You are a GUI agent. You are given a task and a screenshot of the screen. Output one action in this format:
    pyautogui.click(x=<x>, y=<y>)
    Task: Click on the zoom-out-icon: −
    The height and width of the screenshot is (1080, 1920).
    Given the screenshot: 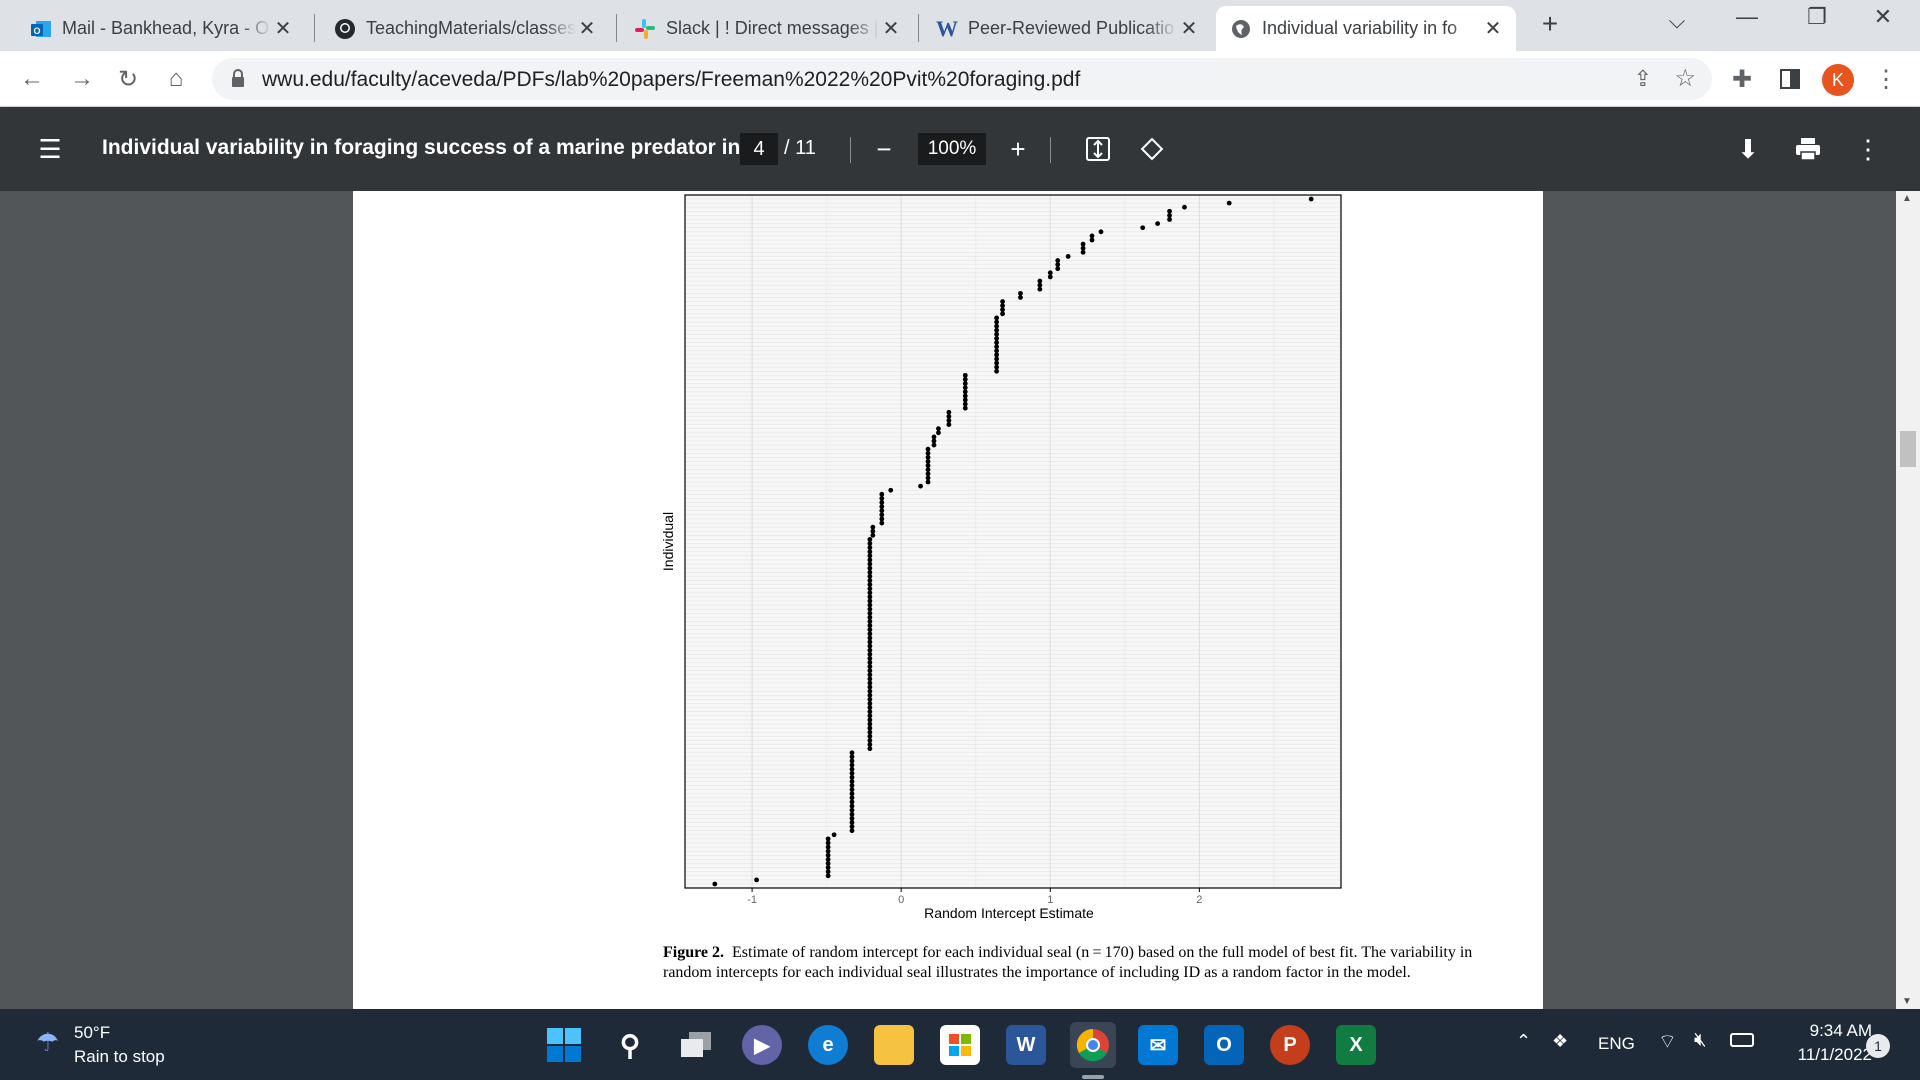 What is the action you would take?
    pyautogui.click(x=884, y=148)
    